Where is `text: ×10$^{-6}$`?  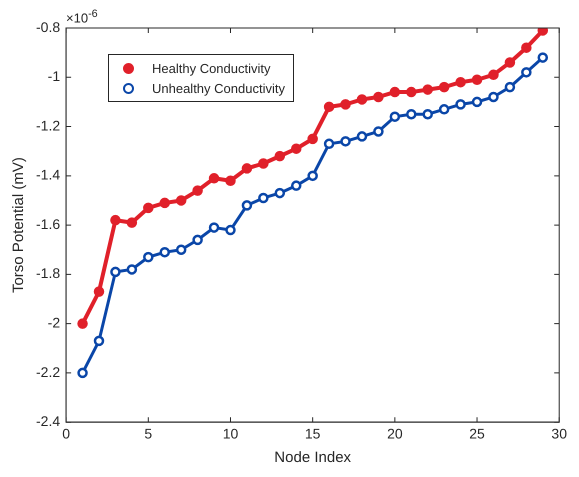 text: ×10$^{-6}$ is located at coordinates (82, 17).